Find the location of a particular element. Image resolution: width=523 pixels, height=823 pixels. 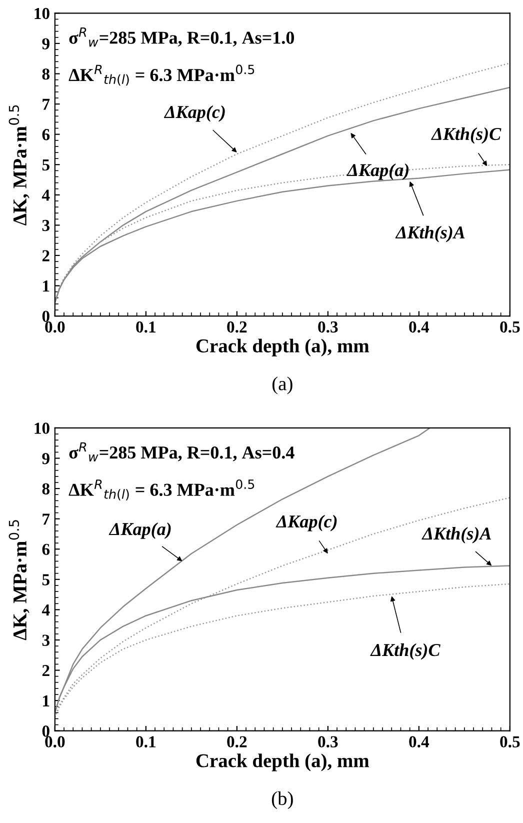

annotation: σ$^{R}$$_{w}$=285 MPa, R=0.1, As=1.0 is located at coordinates (181, 37).